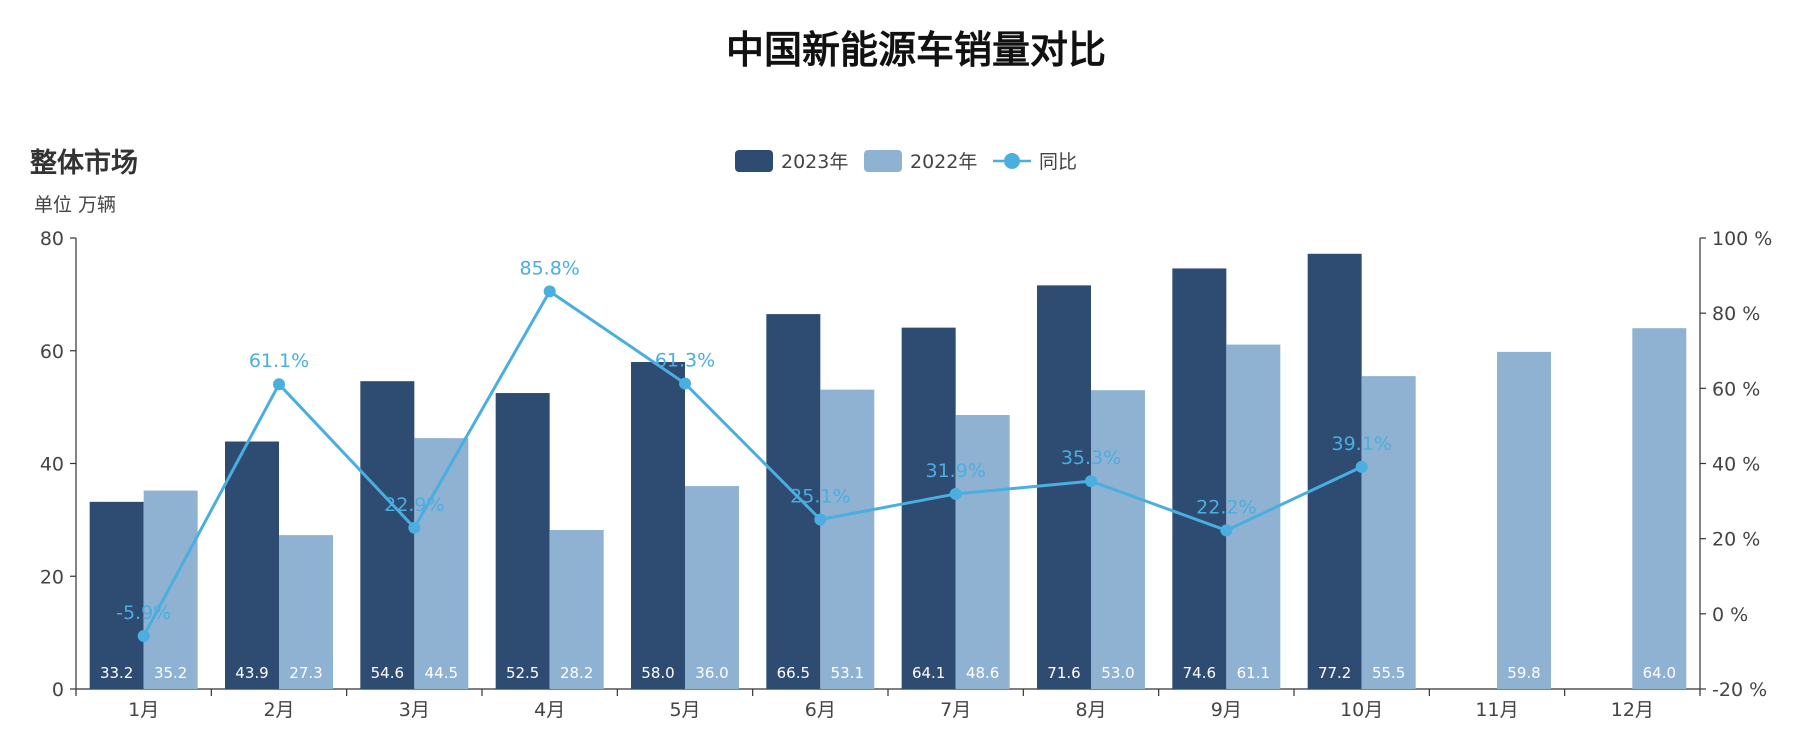 This screenshot has height=742, width=1798. What do you see at coordinates (982, 673) in the screenshot?
I see `bar-value-label: 48.6` at bounding box center [982, 673].